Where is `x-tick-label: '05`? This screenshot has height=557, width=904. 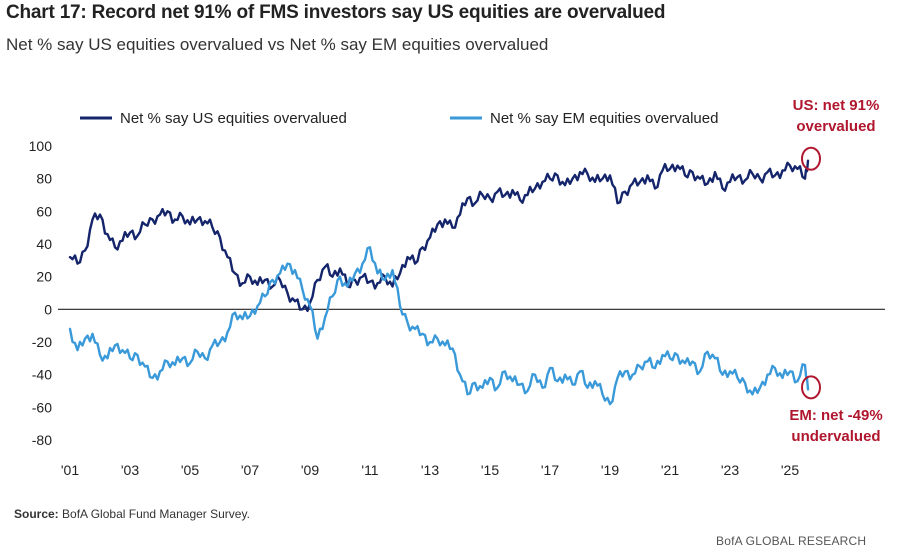
x-tick-label: '05 is located at coordinates (190, 470).